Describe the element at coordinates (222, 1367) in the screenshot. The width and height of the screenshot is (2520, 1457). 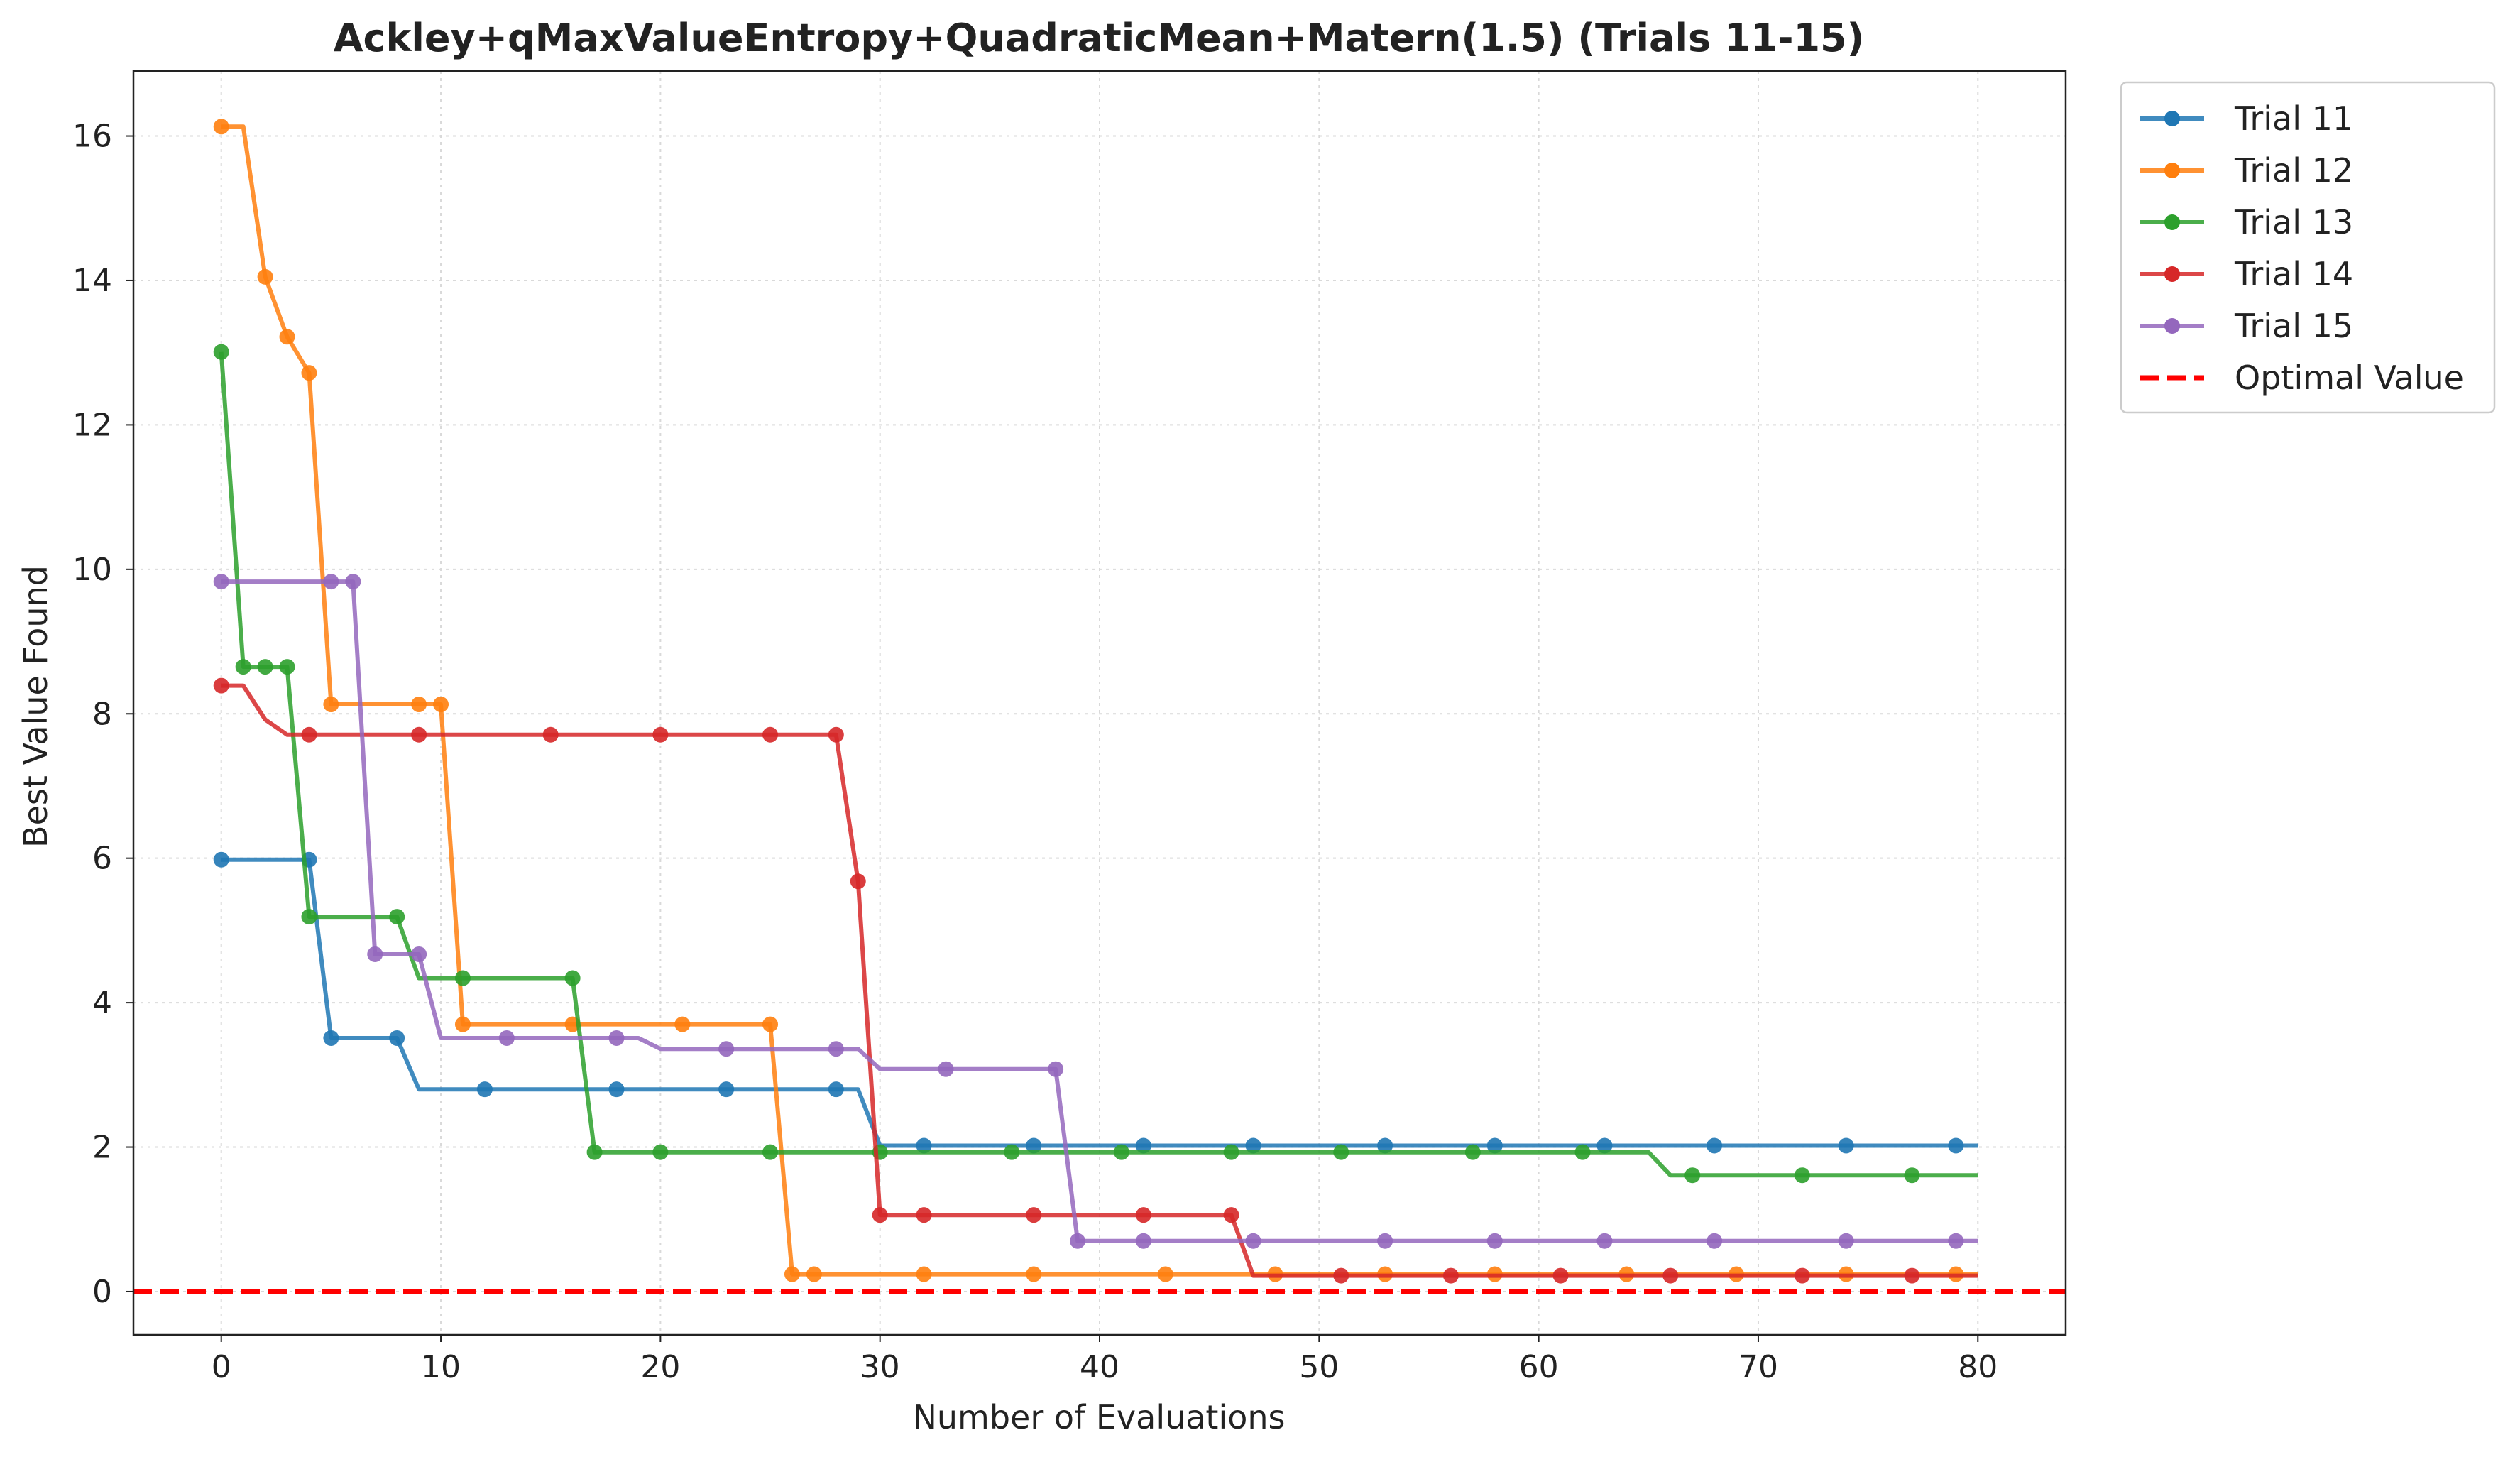
I see `x-tick-label: 0` at that location.